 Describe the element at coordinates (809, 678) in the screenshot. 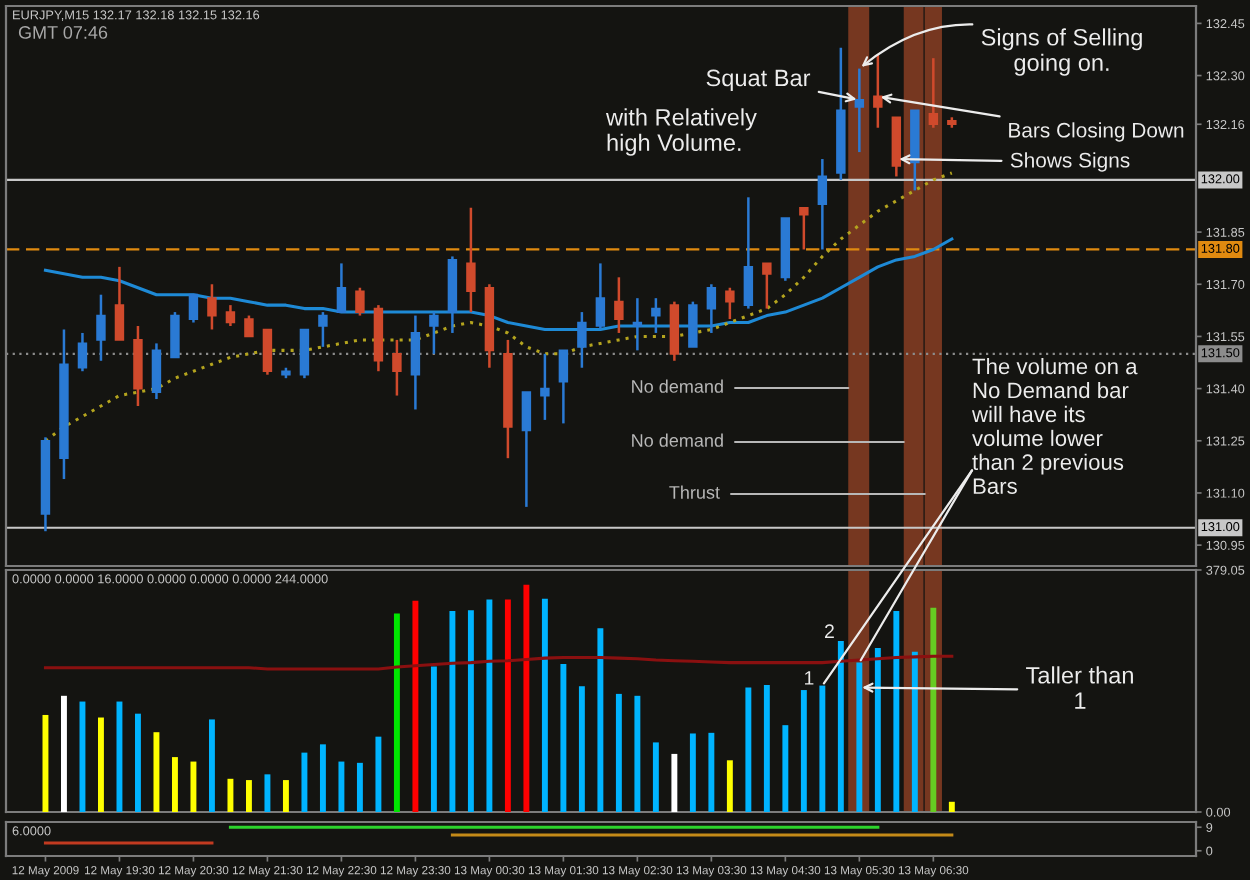

I see `annotation: 1` at that location.